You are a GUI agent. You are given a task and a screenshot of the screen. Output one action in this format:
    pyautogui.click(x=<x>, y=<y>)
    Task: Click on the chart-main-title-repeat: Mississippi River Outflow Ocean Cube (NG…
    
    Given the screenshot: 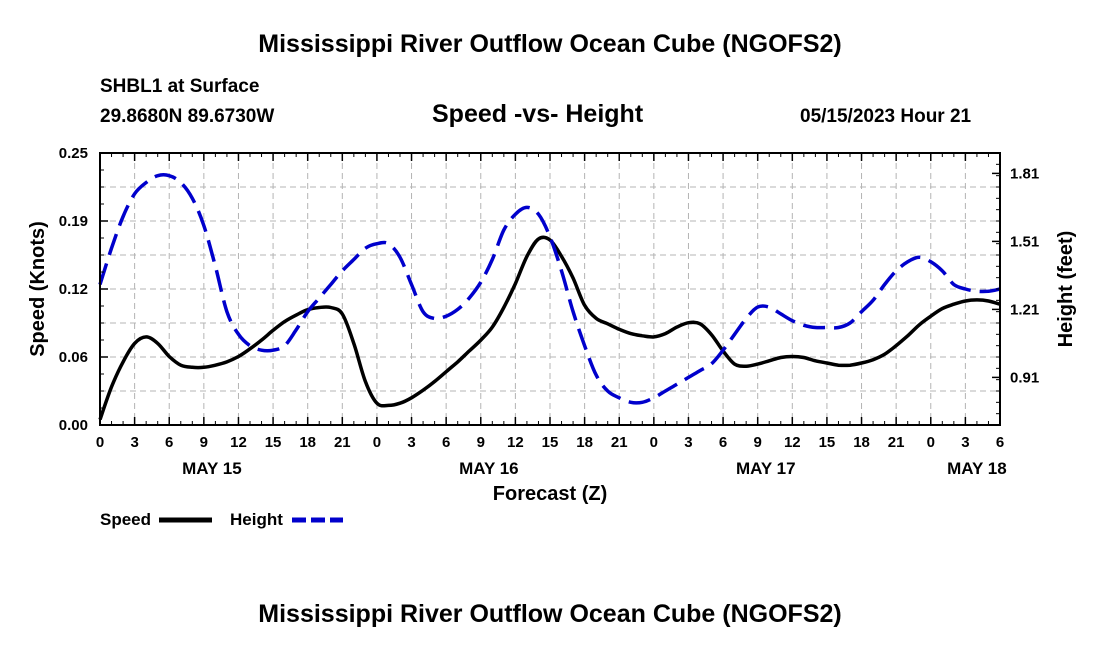 What is the action you would take?
    pyautogui.click(x=550, y=614)
    